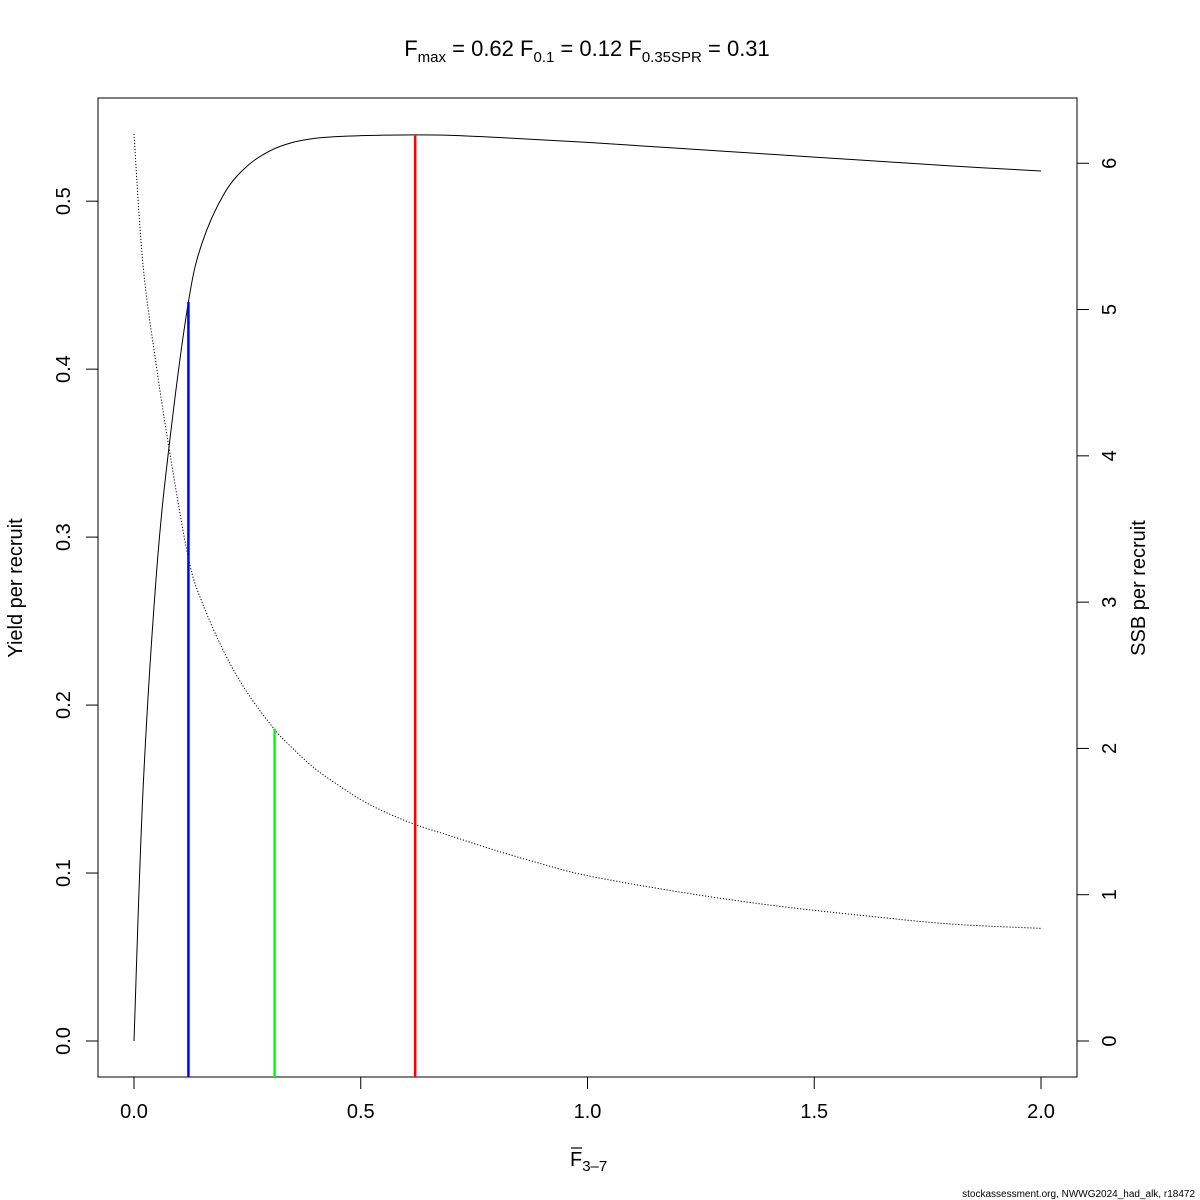 This screenshot has width=1200, height=1200. Describe the element at coordinates (814, 1112) in the screenshot. I see `x-tick-label: 1.5` at that location.